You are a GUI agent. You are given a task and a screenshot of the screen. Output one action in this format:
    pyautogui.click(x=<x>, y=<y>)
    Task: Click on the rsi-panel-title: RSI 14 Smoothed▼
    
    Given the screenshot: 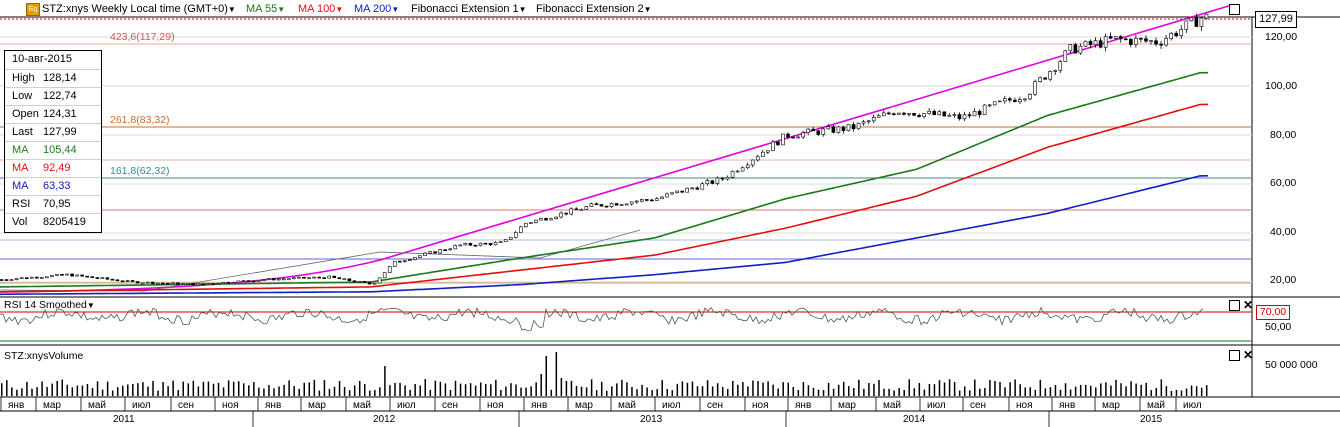 What is the action you would take?
    pyautogui.click(x=49, y=305)
    